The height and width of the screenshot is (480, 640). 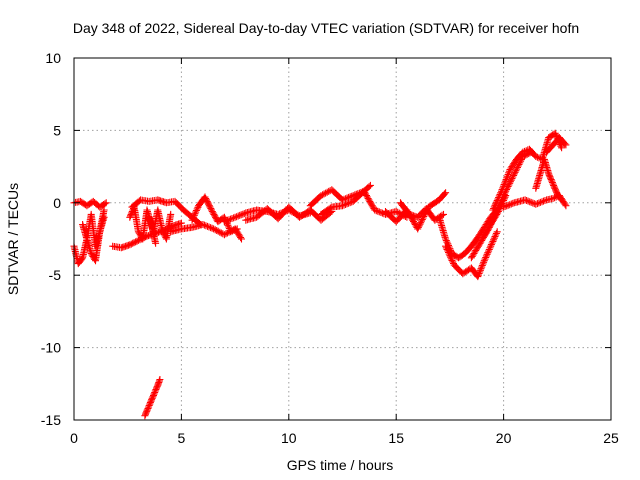 What do you see at coordinates (340, 465) in the screenshot?
I see `x-axis-label: GPS time / hours` at bounding box center [340, 465].